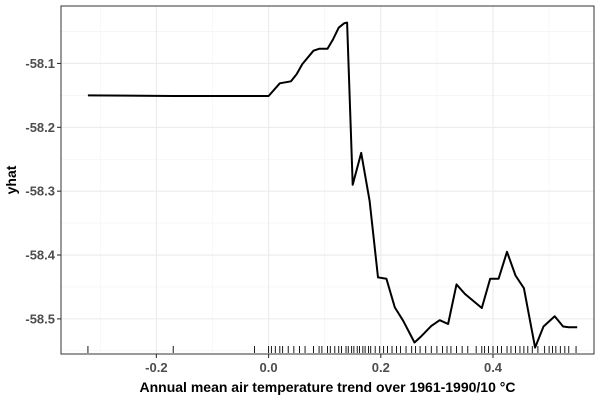 Image resolution: width=600 pixels, height=400 pixels. What do you see at coordinates (11, 179) in the screenshot?
I see `y-axis-title: yhat` at bounding box center [11, 179].